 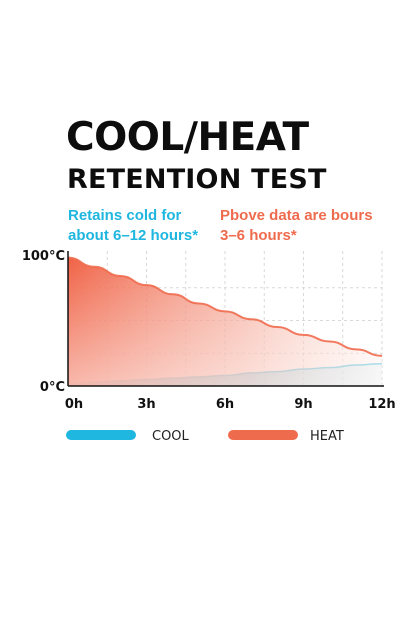 What do you see at coordinates (296, 215) in the screenshot?
I see `heat-note-line-1: Pbove data are bours` at bounding box center [296, 215].